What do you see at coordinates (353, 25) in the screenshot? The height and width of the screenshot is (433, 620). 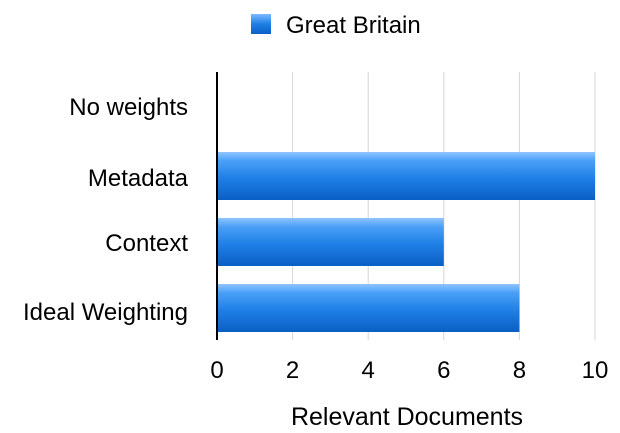 I see `legend-label-great-britain: Great Britain` at bounding box center [353, 25].